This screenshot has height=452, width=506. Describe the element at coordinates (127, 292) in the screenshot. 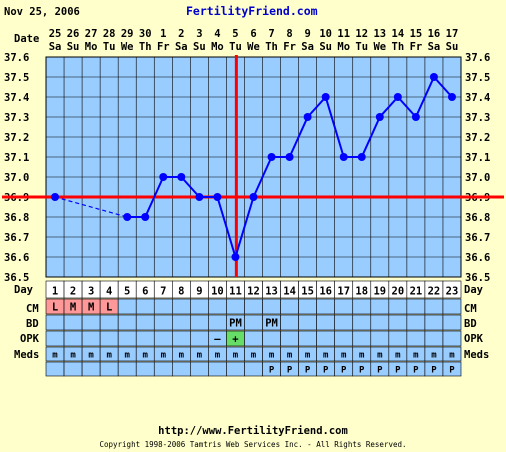

I see `day-number: 5` at that location.